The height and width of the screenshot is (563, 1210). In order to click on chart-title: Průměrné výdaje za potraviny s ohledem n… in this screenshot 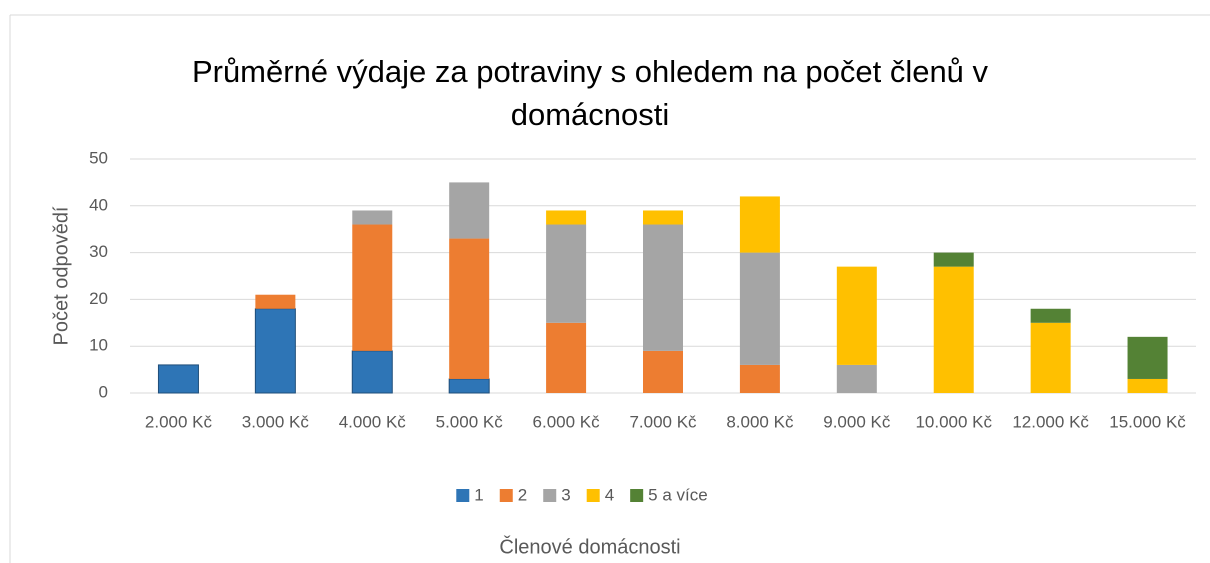, I will do `click(590, 93)`.